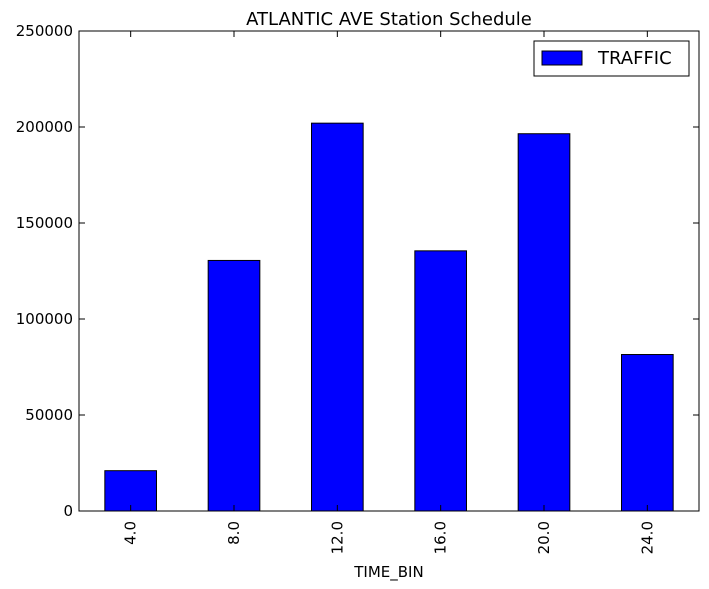 This screenshot has width=709, height=589. I want to click on y-tick-label: 100000, so click(44, 319).